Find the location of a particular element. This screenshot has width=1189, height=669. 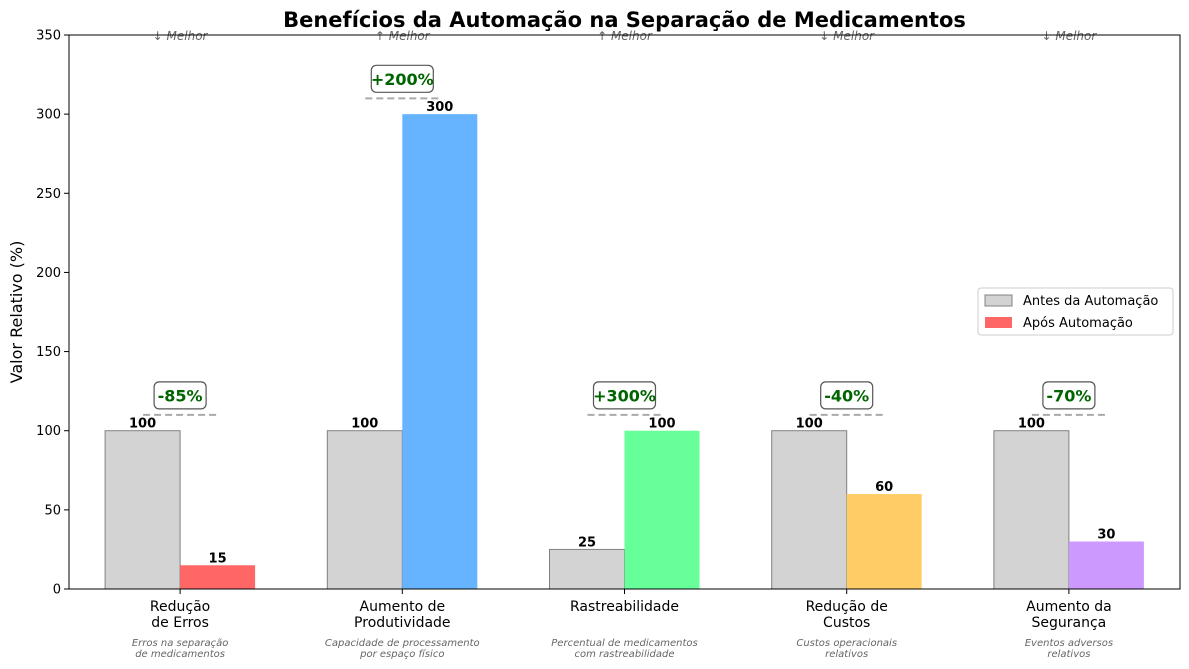

category-label: Aumento de is located at coordinates (403, 607).